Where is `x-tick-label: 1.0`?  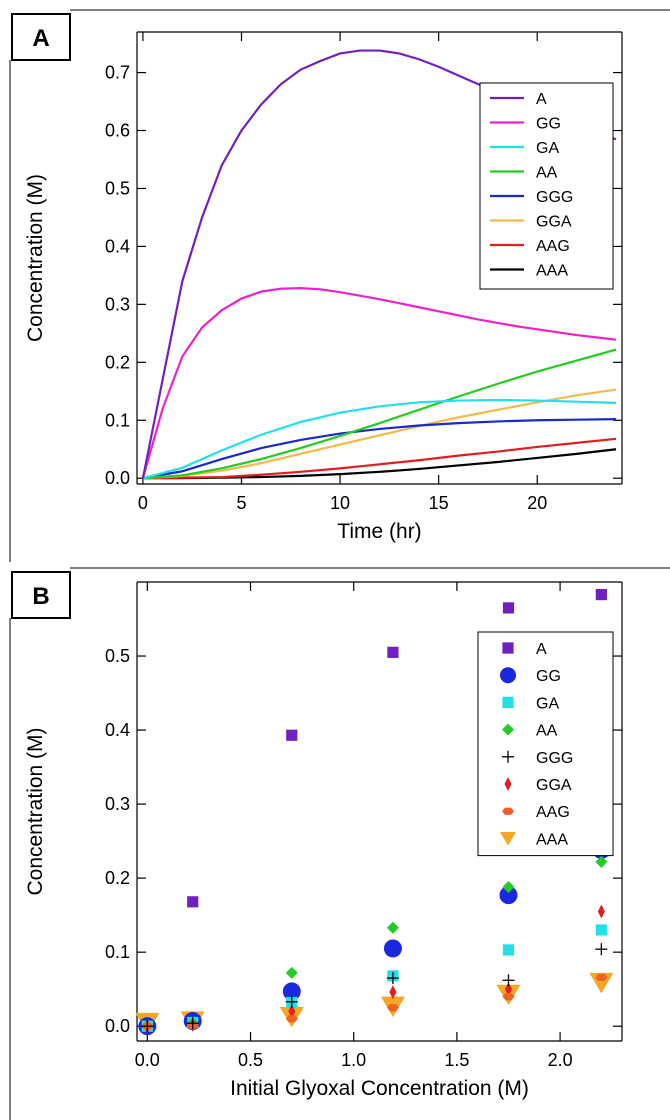
x-tick-label: 1.0 is located at coordinates (353, 1060).